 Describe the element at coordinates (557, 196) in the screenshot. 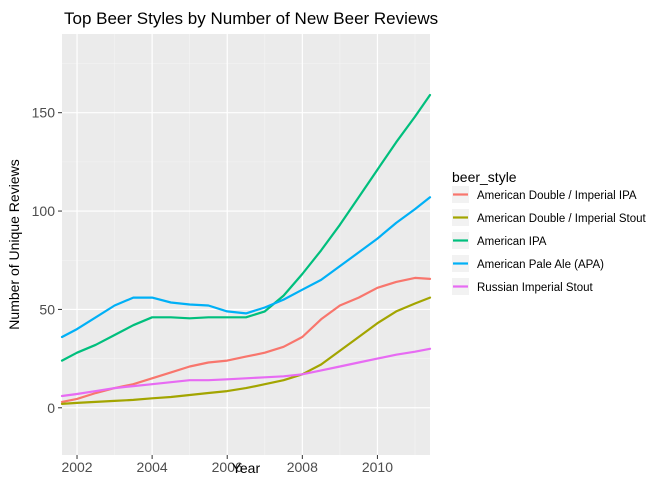

I see `legend-label: American Double / Imperial IPA` at that location.